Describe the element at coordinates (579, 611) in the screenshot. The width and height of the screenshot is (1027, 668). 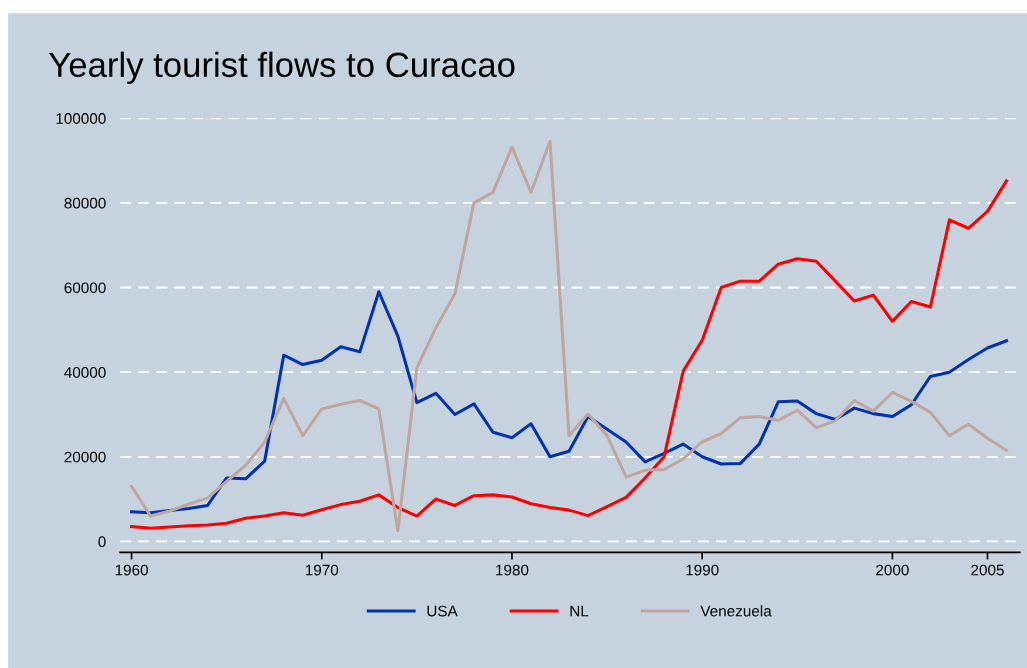
I see `legend-label: NL` at that location.